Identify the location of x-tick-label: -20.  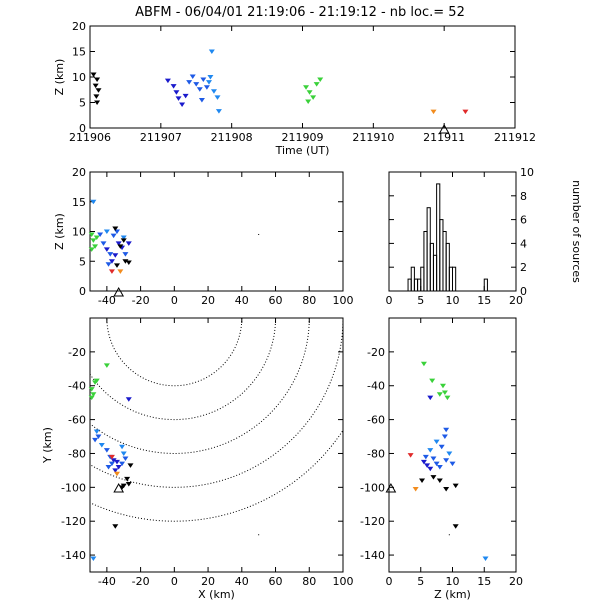
(141, 581).